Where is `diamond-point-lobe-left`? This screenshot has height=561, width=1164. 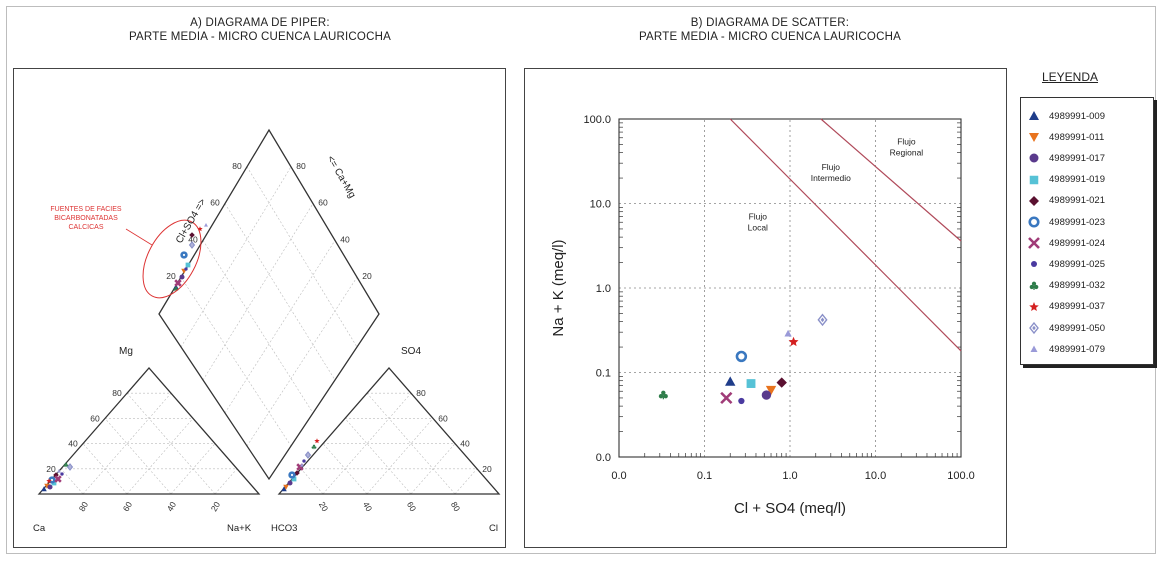 diamond-point-lobe-left is located at coordinates (174, 289).